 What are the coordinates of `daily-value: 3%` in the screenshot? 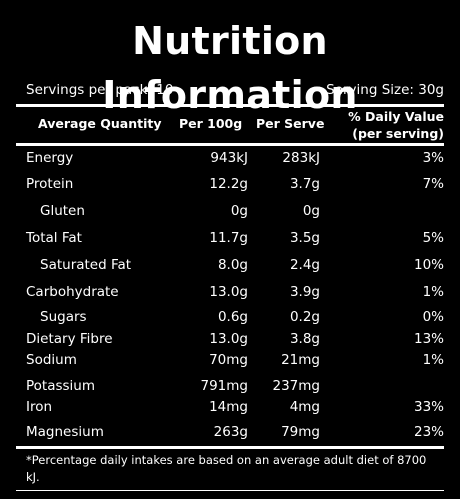 It's located at (433, 158).